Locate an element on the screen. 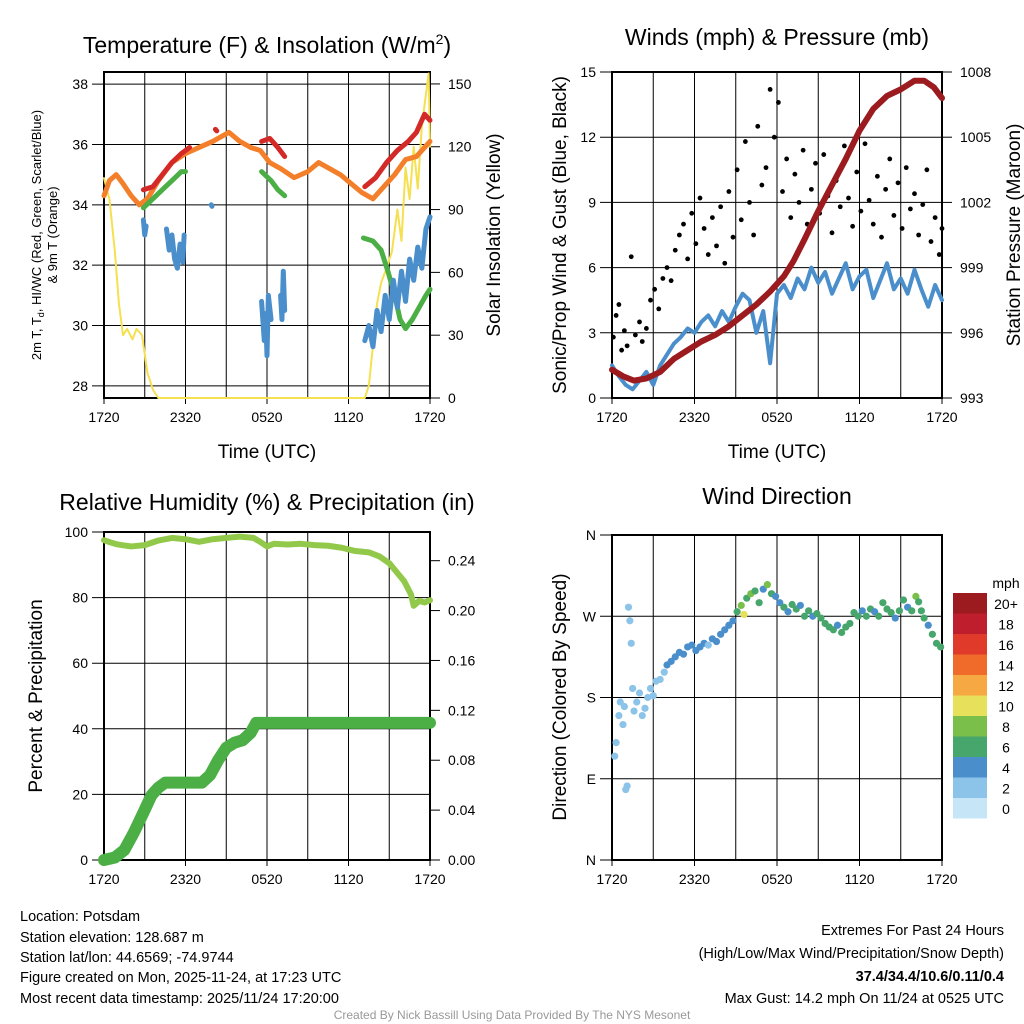 Image resolution: width=1024 pixels, height=1024 pixels. panel1-xtick-label: 1720 is located at coordinates (429, 417).